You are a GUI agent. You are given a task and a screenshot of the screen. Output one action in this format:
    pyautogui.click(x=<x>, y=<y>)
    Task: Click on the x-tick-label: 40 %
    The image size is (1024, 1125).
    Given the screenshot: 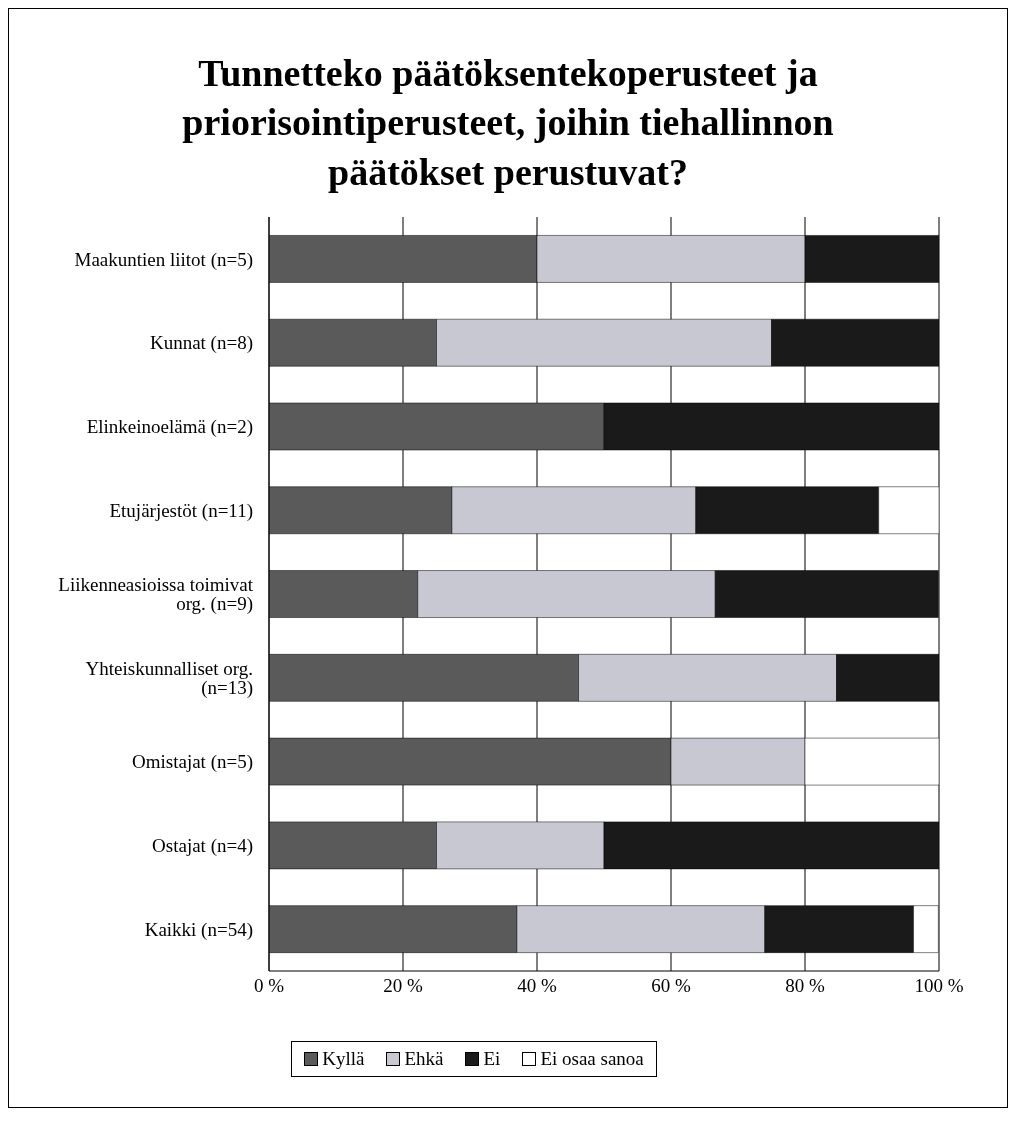 What is the action you would take?
    pyautogui.click(x=537, y=986)
    